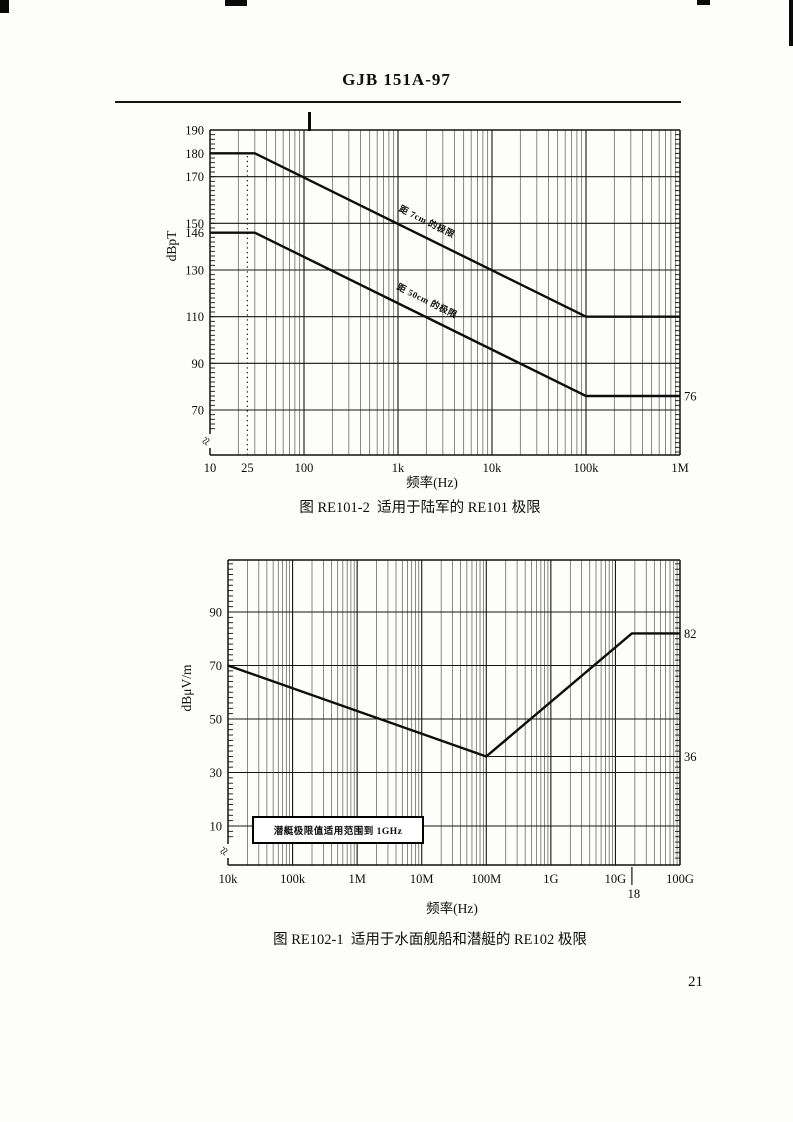  I want to click on series-label: 距 7cm 的极限, so click(428, 221).